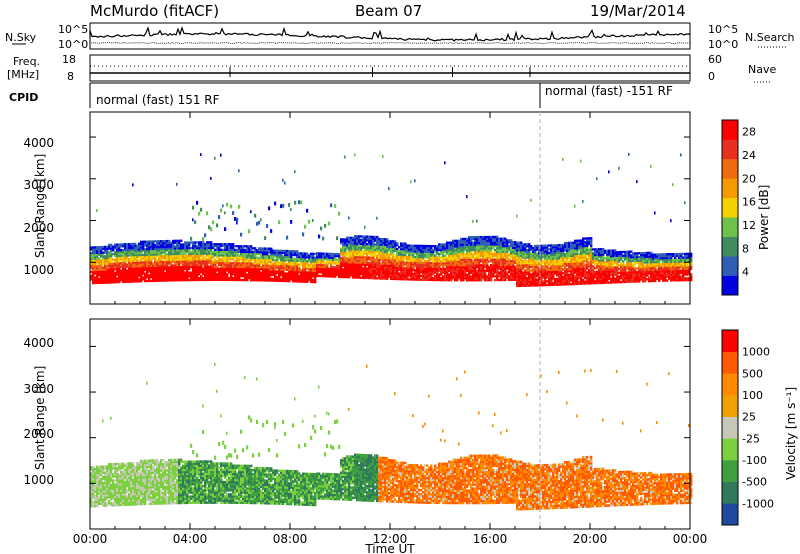 The height and width of the screenshot is (554, 800). I want to click on freq-label-line1: Freq., so click(26, 61).